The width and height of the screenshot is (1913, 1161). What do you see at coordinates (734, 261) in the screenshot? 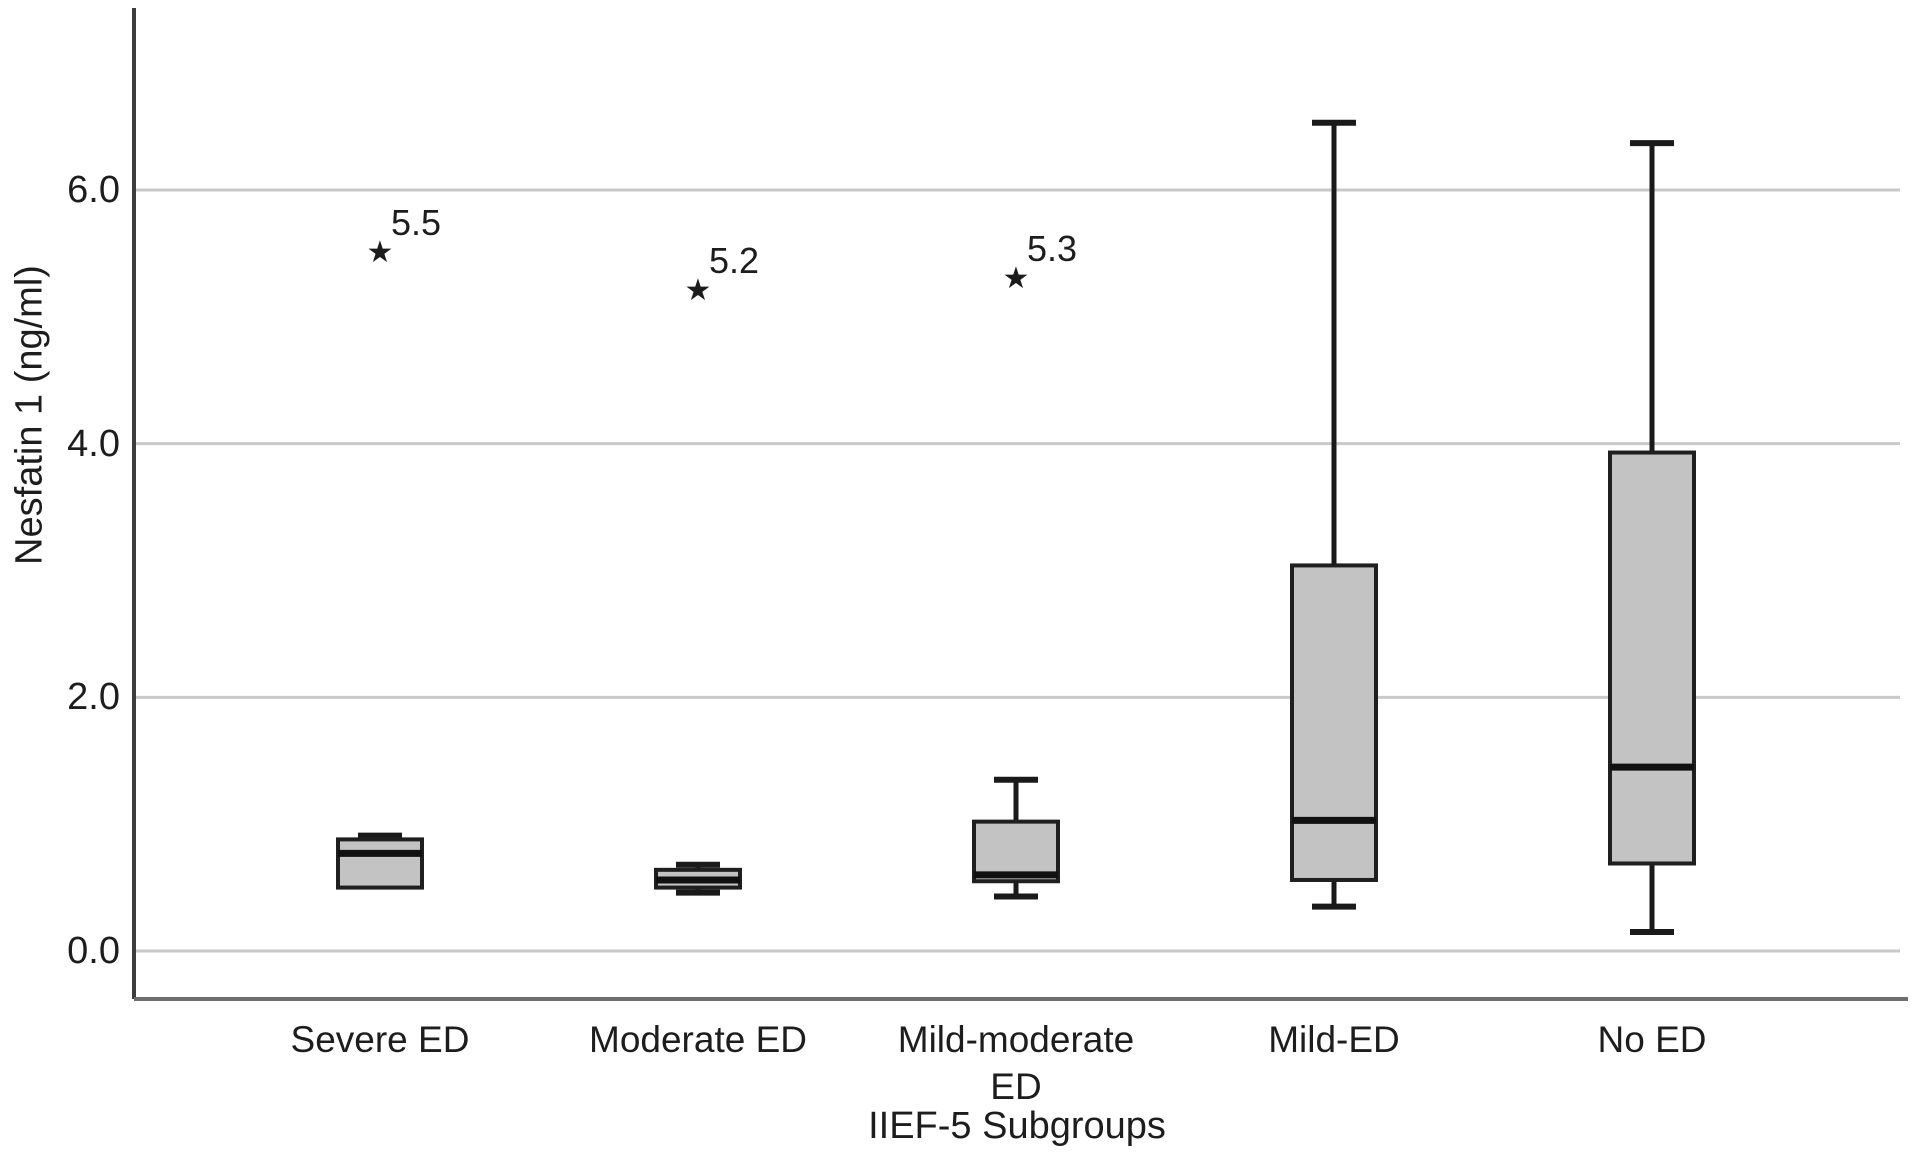
I see `outlier-value-label: 5.2` at bounding box center [734, 261].